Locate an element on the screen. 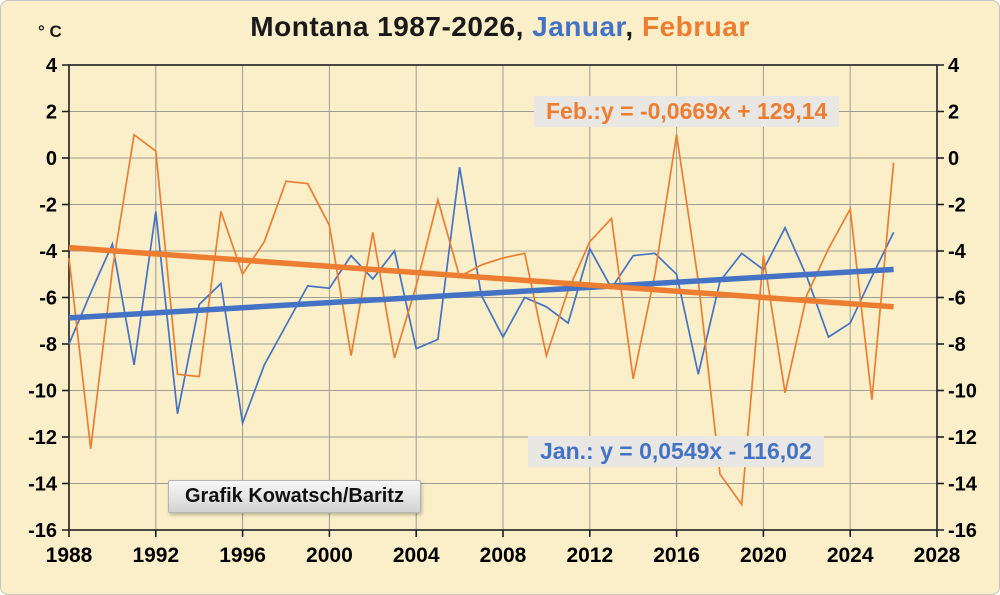 The height and width of the screenshot is (595, 1000). svg-text: 1992 is located at coordinates (155, 555).